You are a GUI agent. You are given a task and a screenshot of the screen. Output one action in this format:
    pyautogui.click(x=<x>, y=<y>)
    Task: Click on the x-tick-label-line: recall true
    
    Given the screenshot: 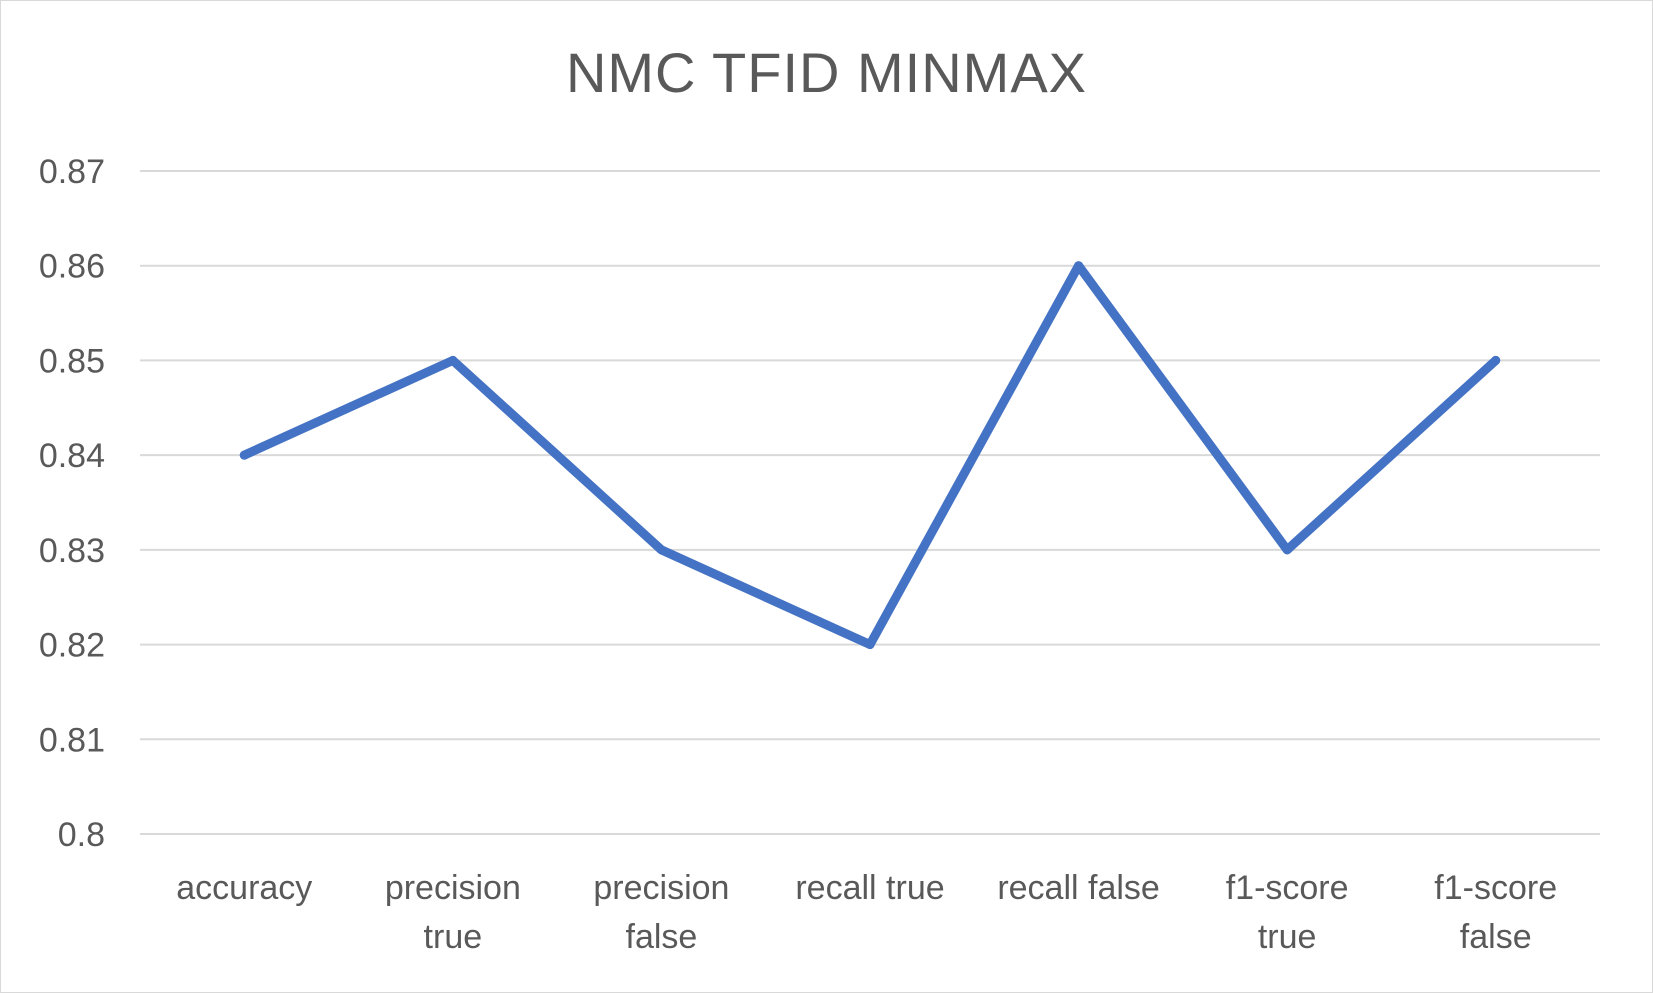 What is the action you would take?
    pyautogui.click(x=869, y=888)
    